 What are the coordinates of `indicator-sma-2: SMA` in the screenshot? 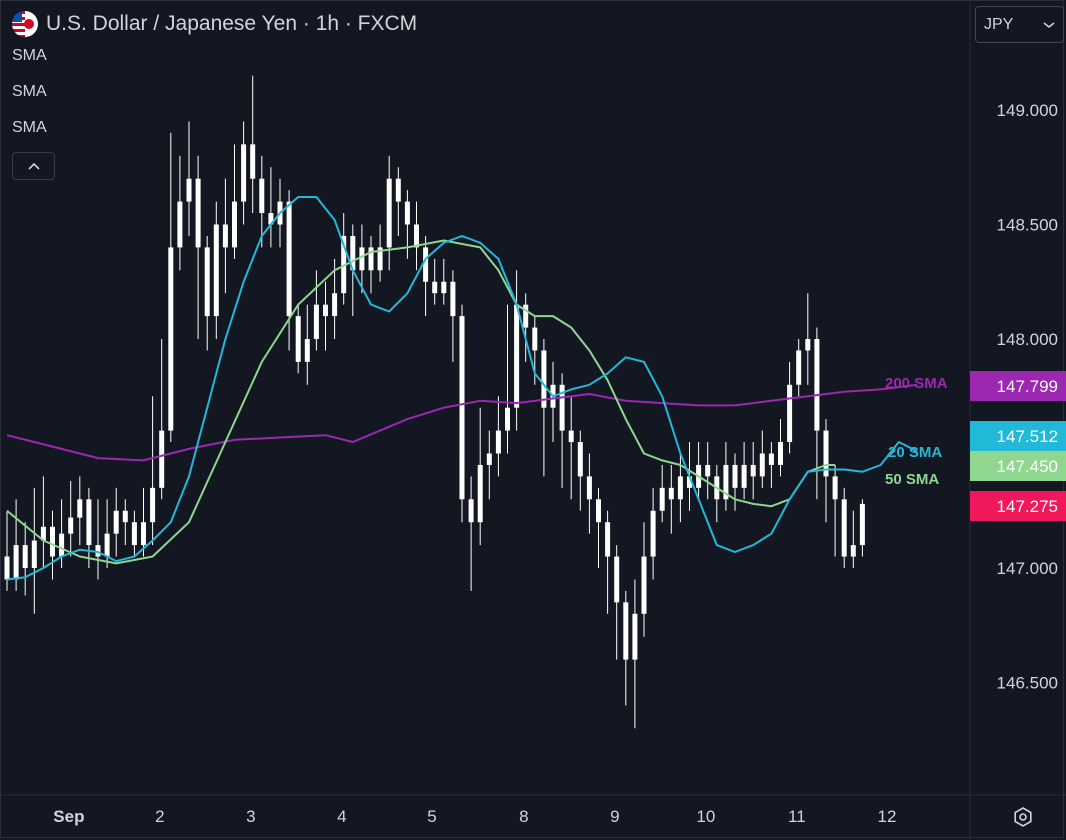 It's located at (29, 91).